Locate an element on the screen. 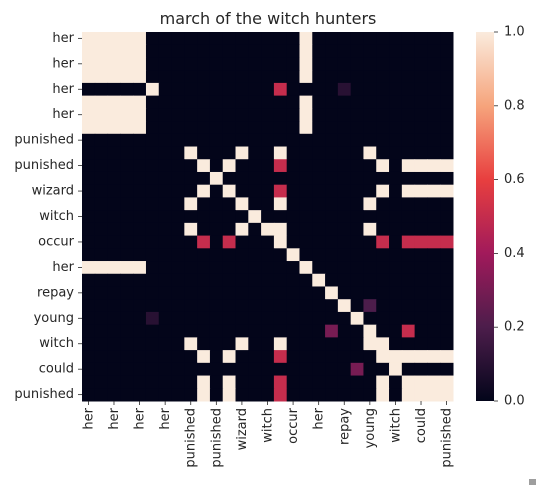 The width and height of the screenshot is (536, 485). x-tick-label: witch is located at coordinates (395, 425).